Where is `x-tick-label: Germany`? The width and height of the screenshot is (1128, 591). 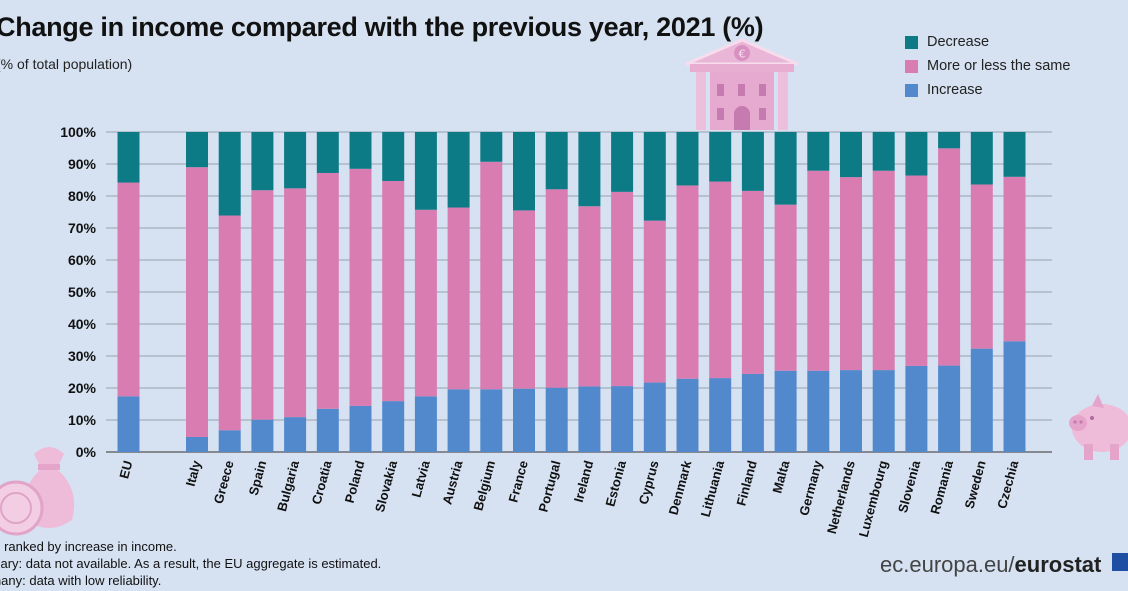
x-tick-label: Germany is located at coordinates (810, 487).